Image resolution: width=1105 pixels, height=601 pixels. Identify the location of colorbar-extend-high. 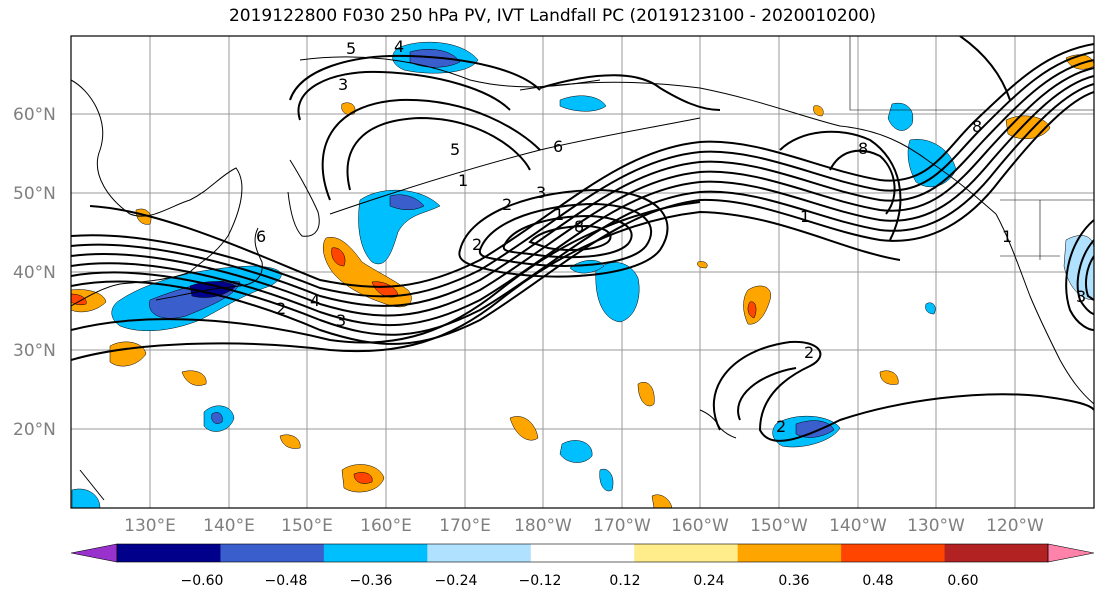
(1071, 553).